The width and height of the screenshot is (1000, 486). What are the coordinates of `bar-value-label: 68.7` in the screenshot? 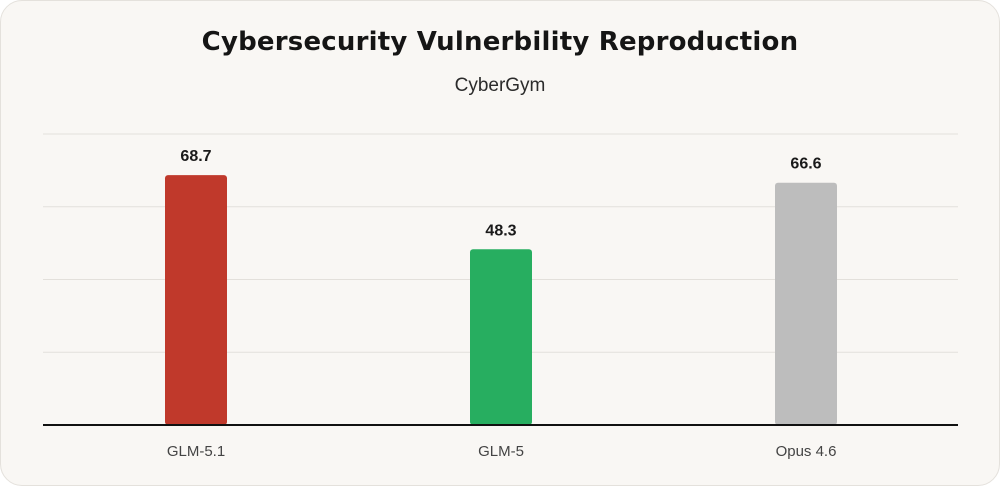 It's located at (195, 156).